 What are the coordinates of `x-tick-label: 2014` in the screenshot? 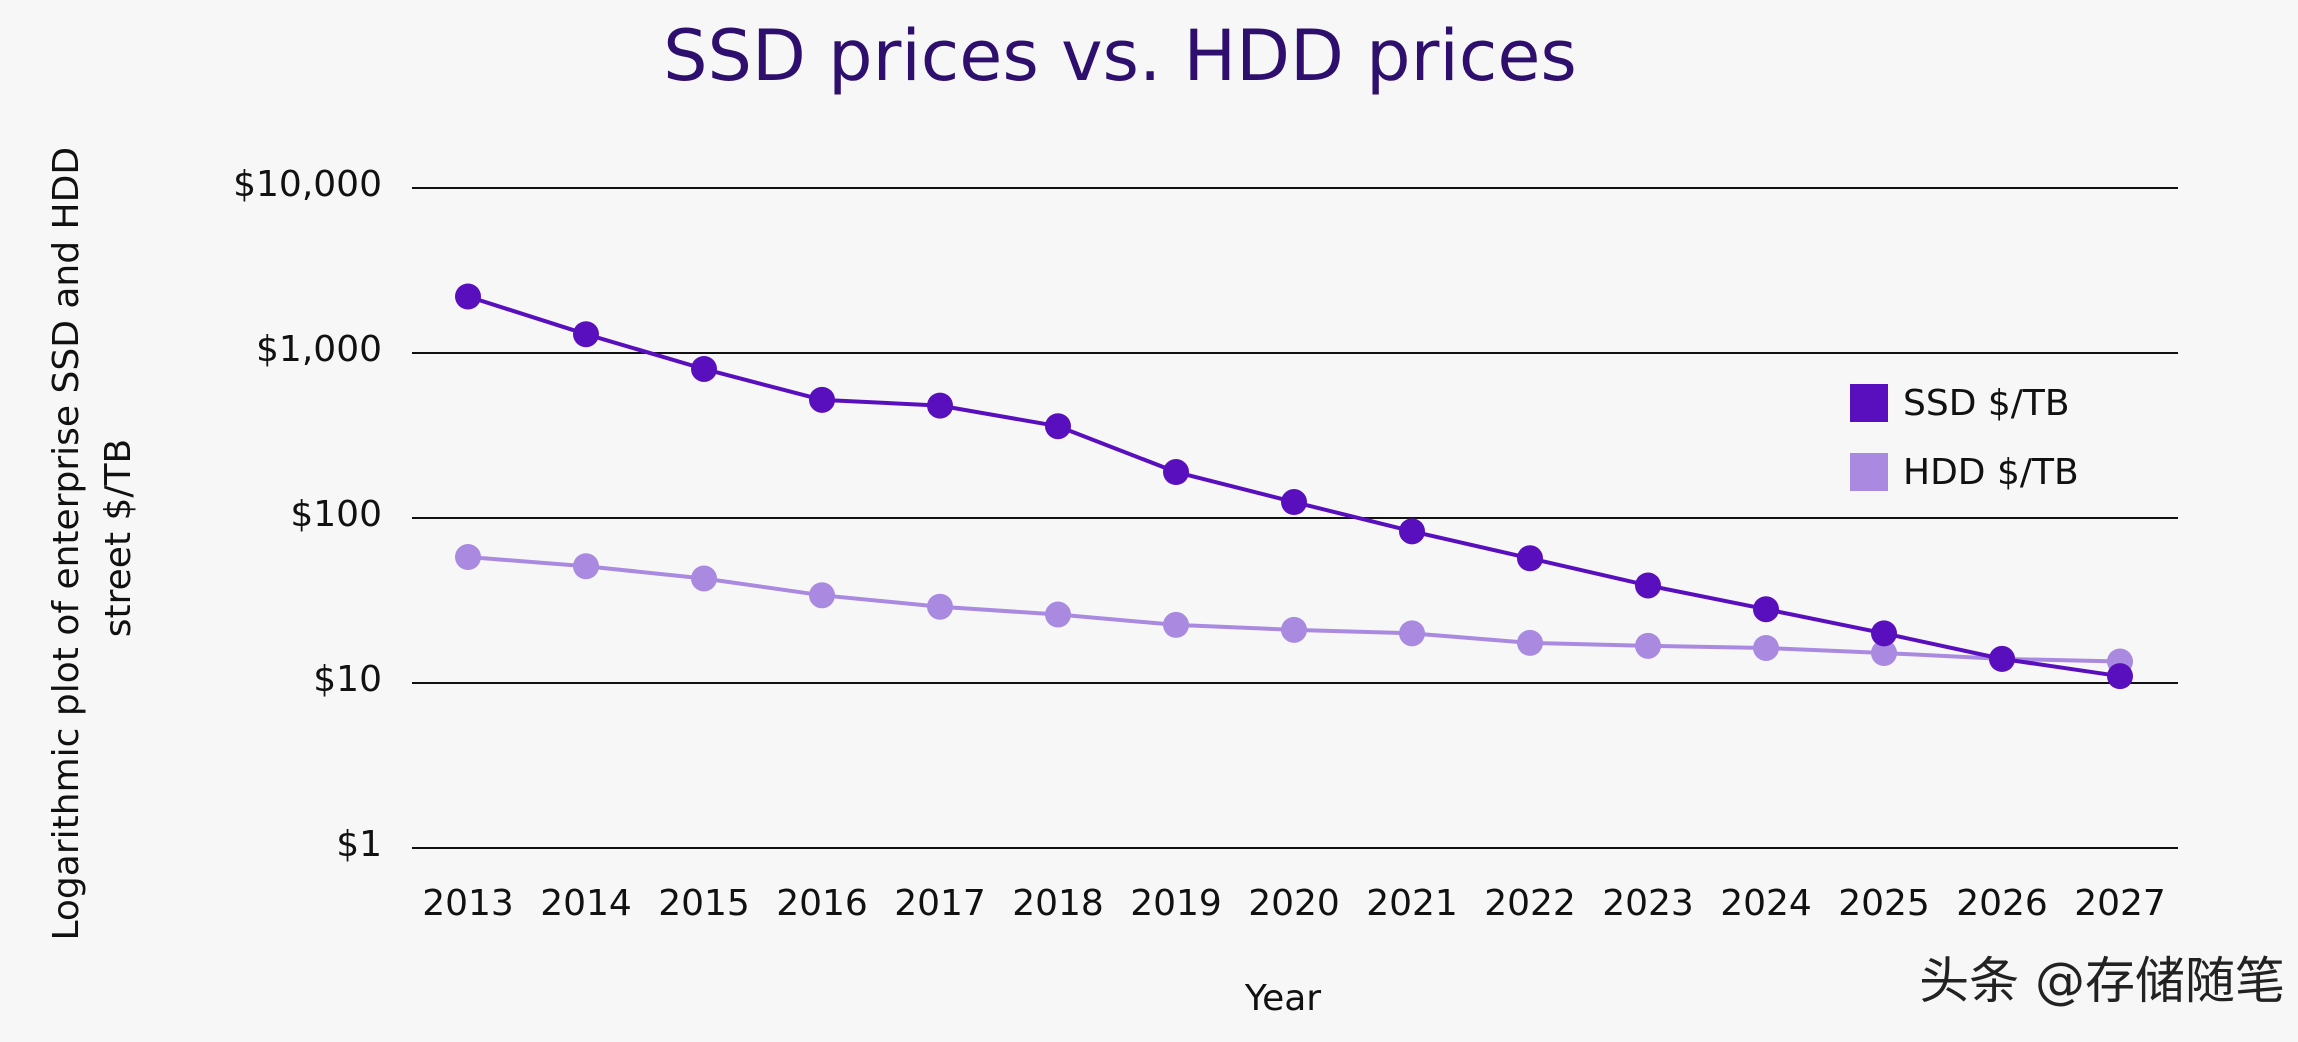 It's located at (586, 903).